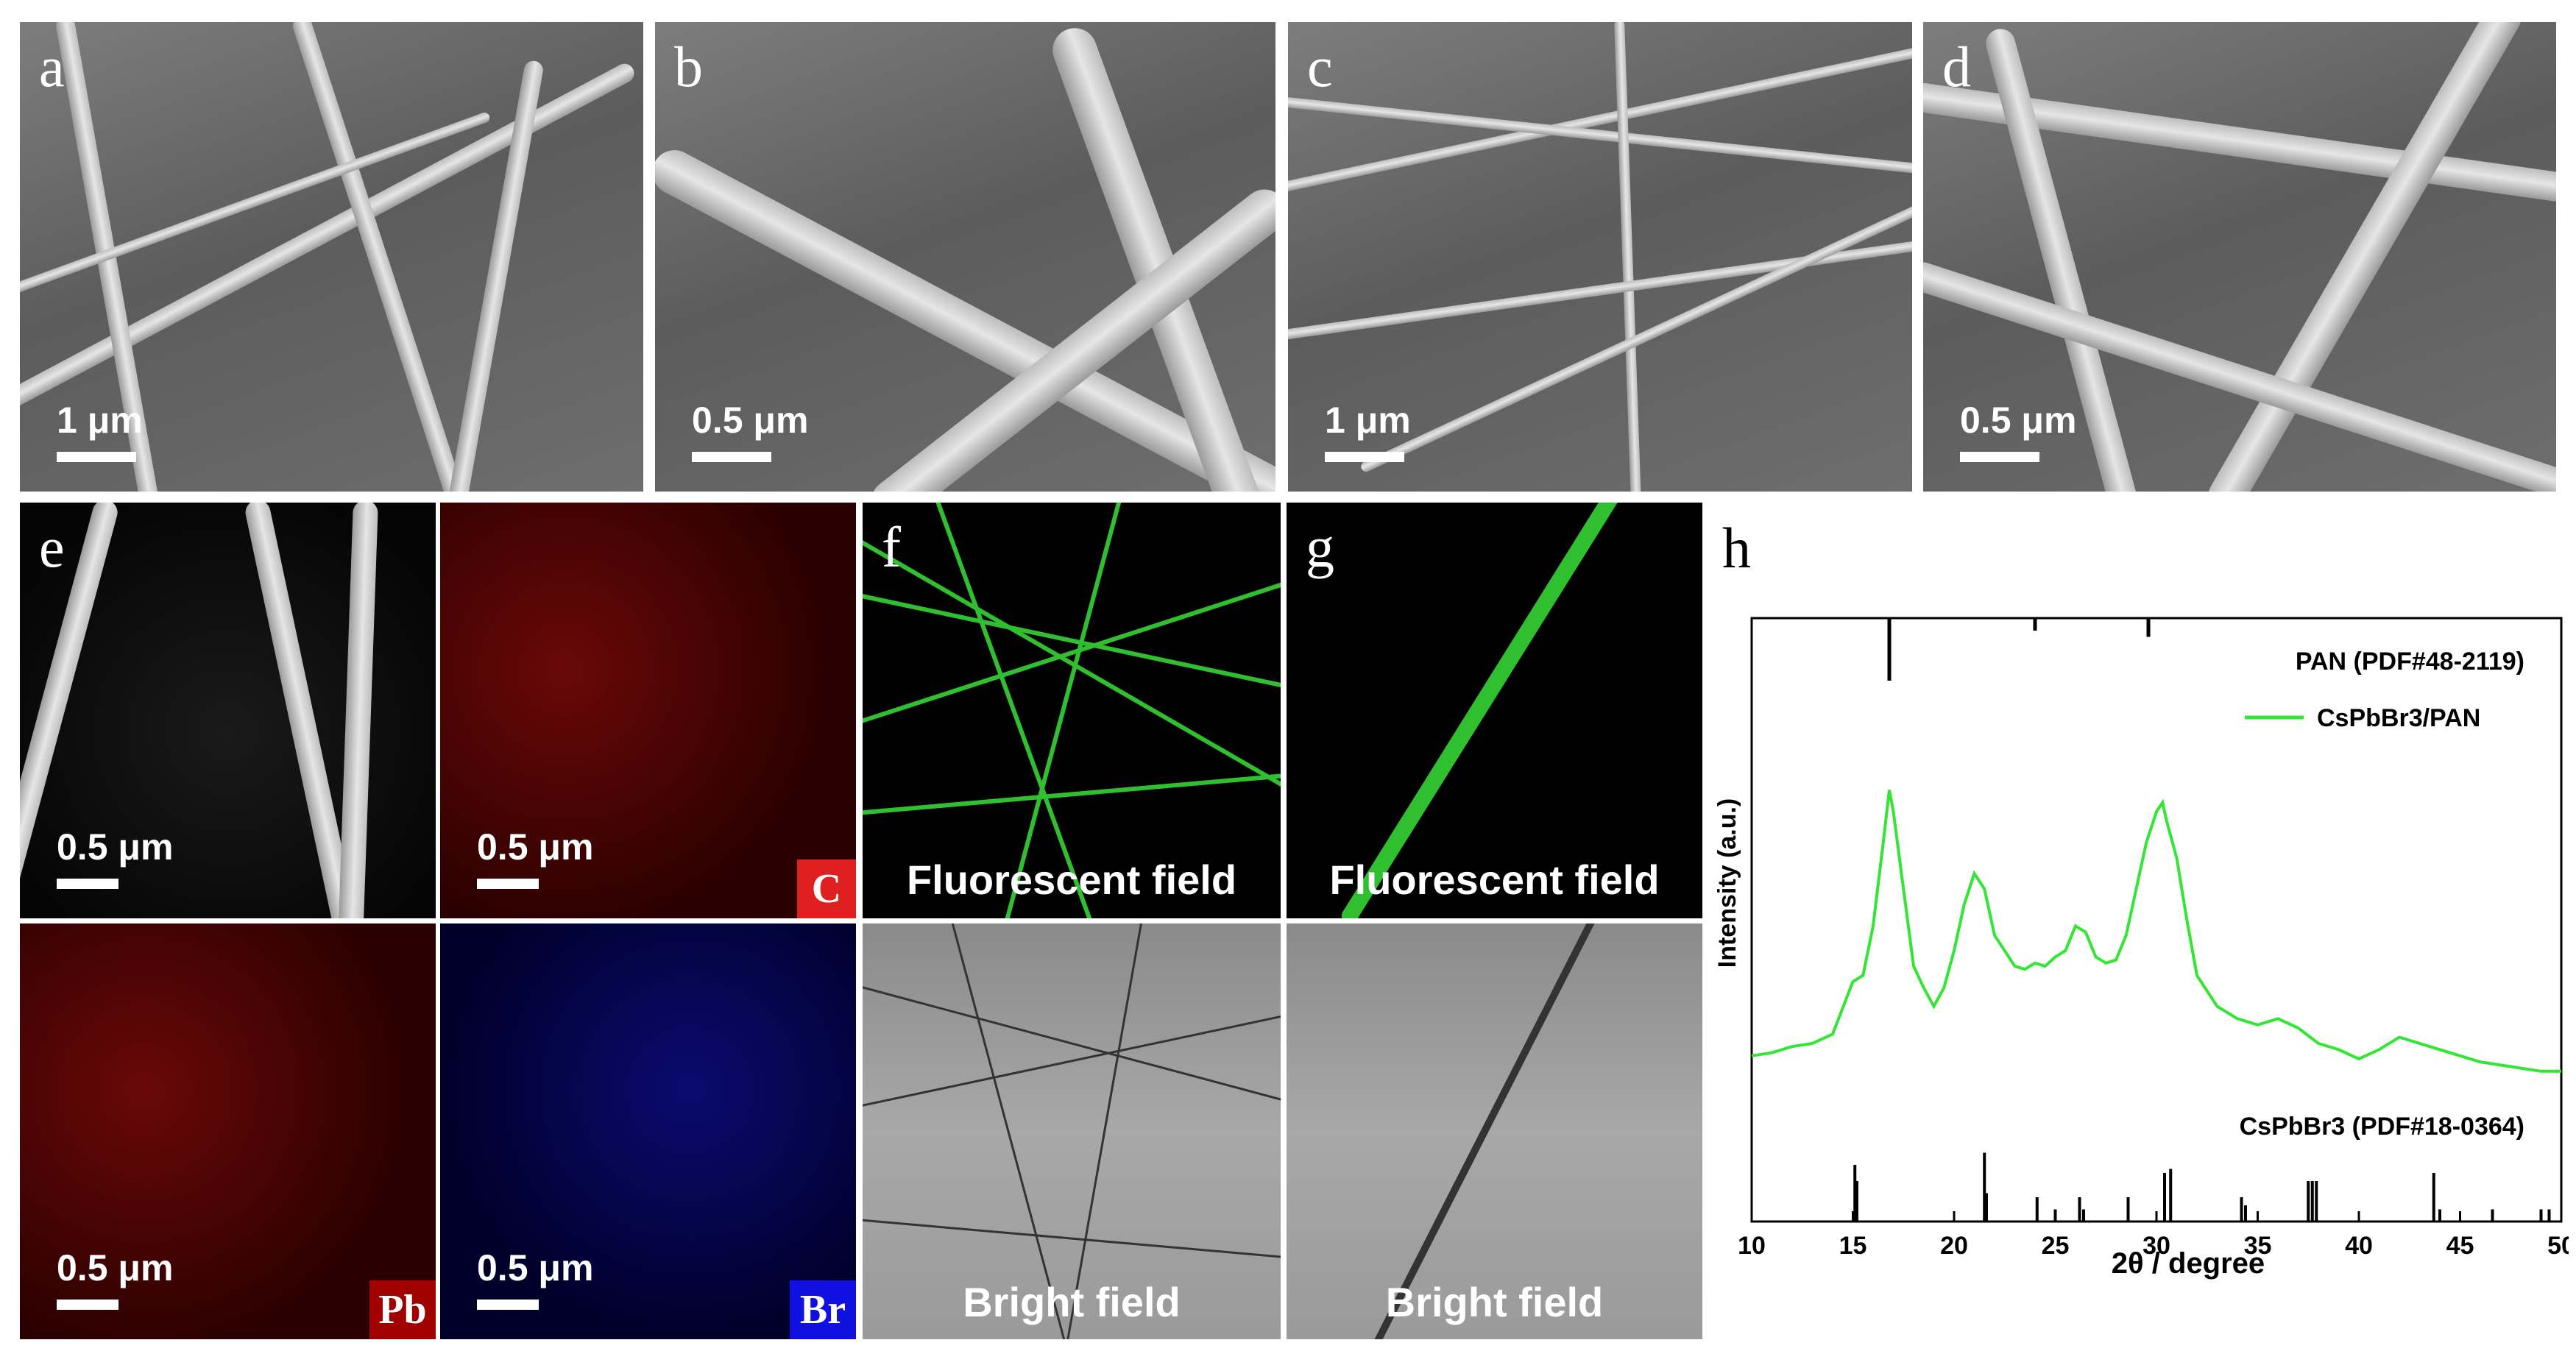 The width and height of the screenshot is (2576, 1365). I want to click on stem-image-e: e 0.5 μm, so click(228, 710).